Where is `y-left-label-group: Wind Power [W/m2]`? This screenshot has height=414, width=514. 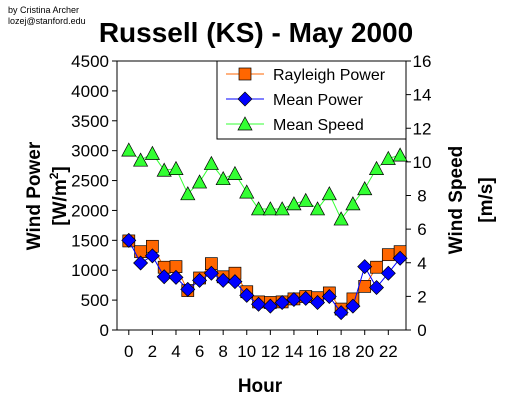
y-left-label-group: Wind Power [W/m2] is located at coordinates (47, 195).